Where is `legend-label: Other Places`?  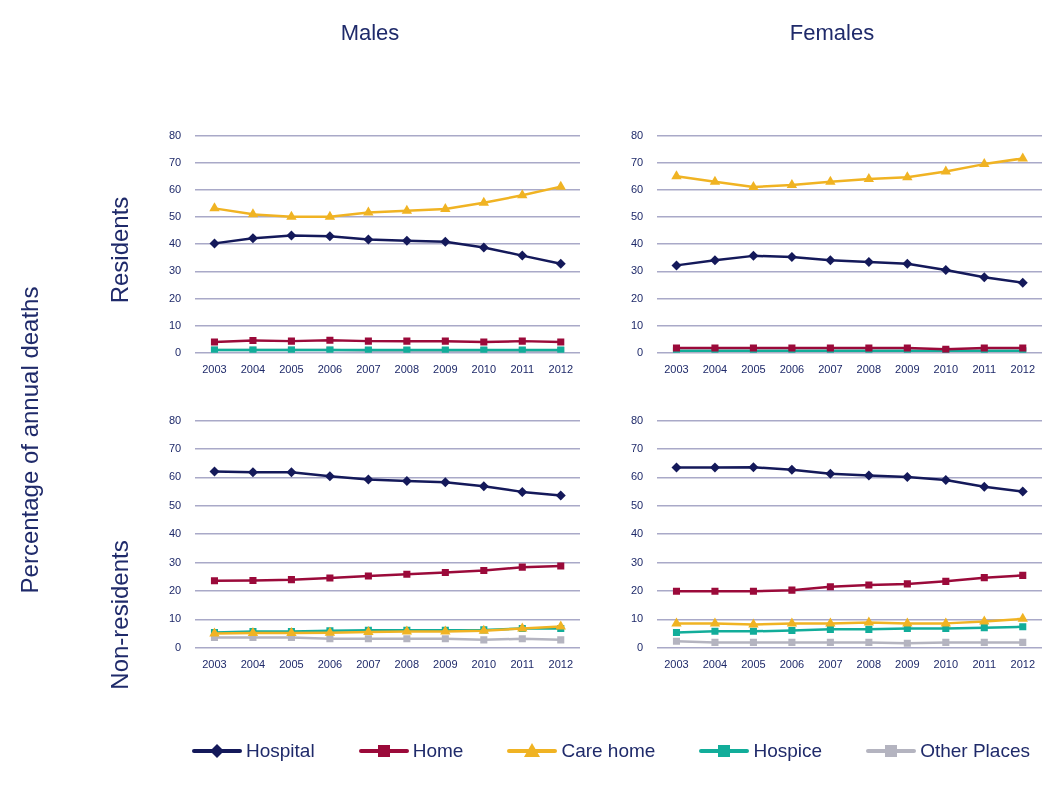
legend-label: Other Places is located at coordinates (975, 751).